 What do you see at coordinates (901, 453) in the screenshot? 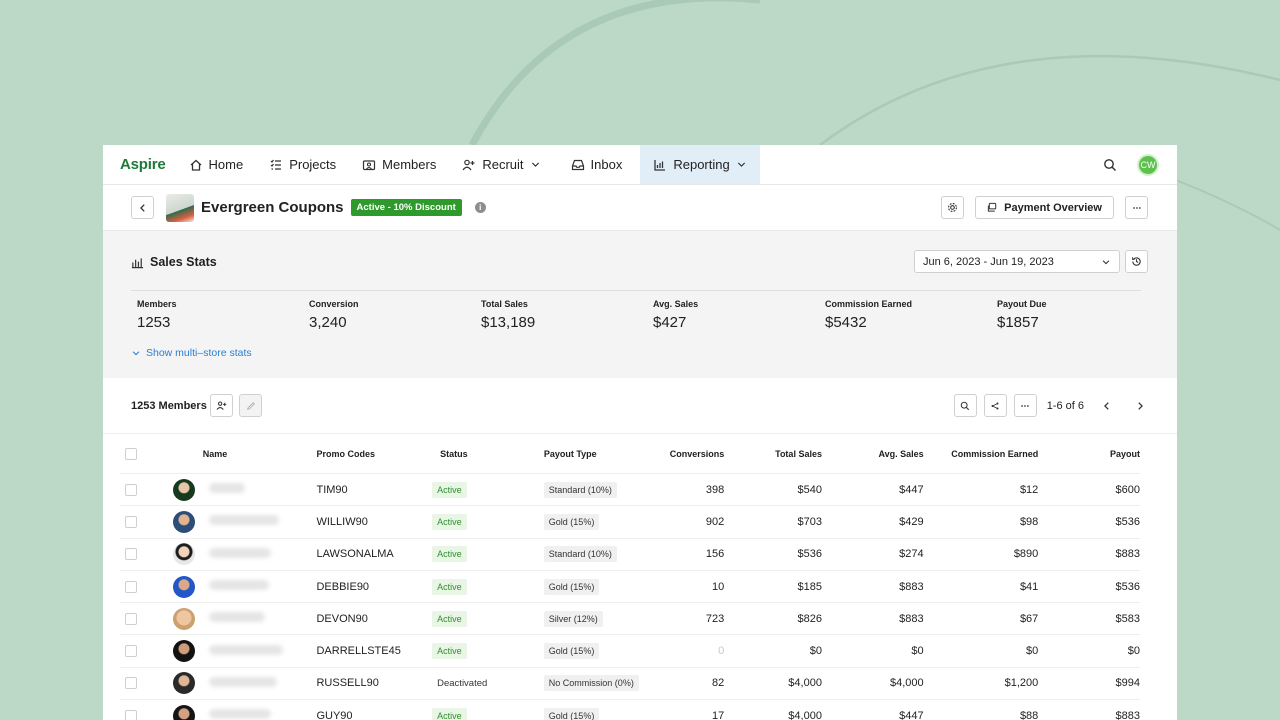
I see `column-header-avg-sales: Avg. Sales` at bounding box center [901, 453].